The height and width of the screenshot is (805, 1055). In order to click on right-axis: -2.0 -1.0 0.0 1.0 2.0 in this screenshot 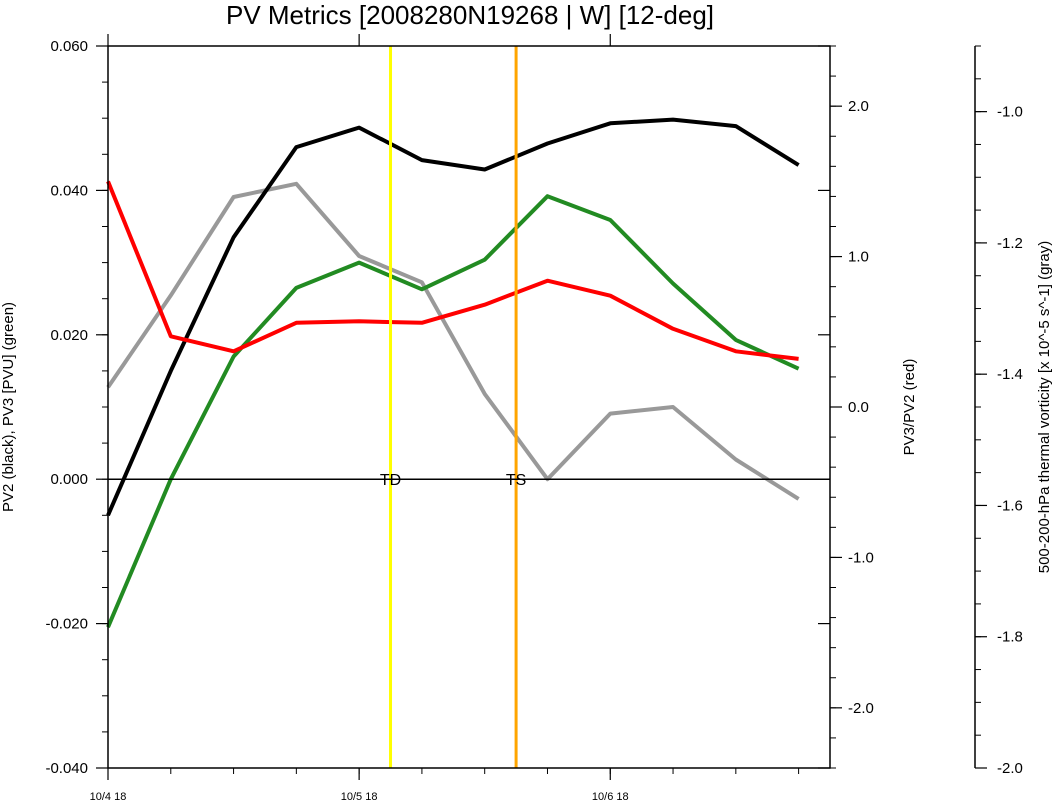, I will do `click(852, 407)`.